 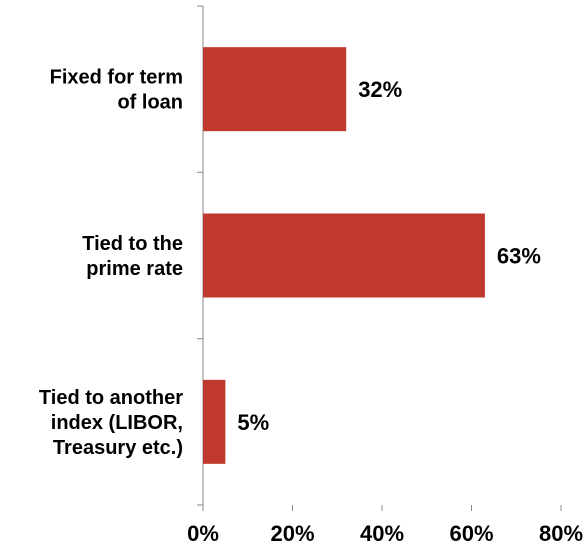 I want to click on category-label: Fixed for term of loan, so click(x=116, y=90).